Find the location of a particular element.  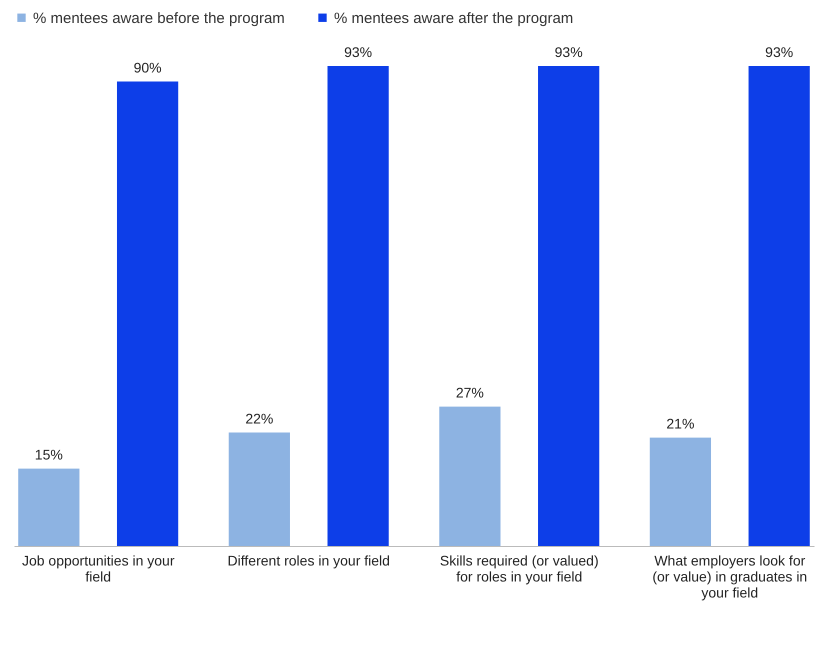

x-tick-label: Skills required (or valued) for roles in your field is located at coordinates (519, 568).